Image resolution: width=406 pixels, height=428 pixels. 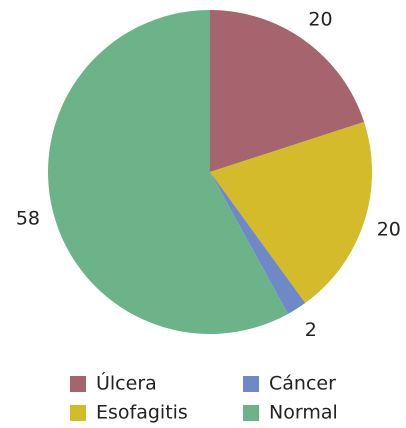 I want to click on legend-label: Normal, so click(x=303, y=413).